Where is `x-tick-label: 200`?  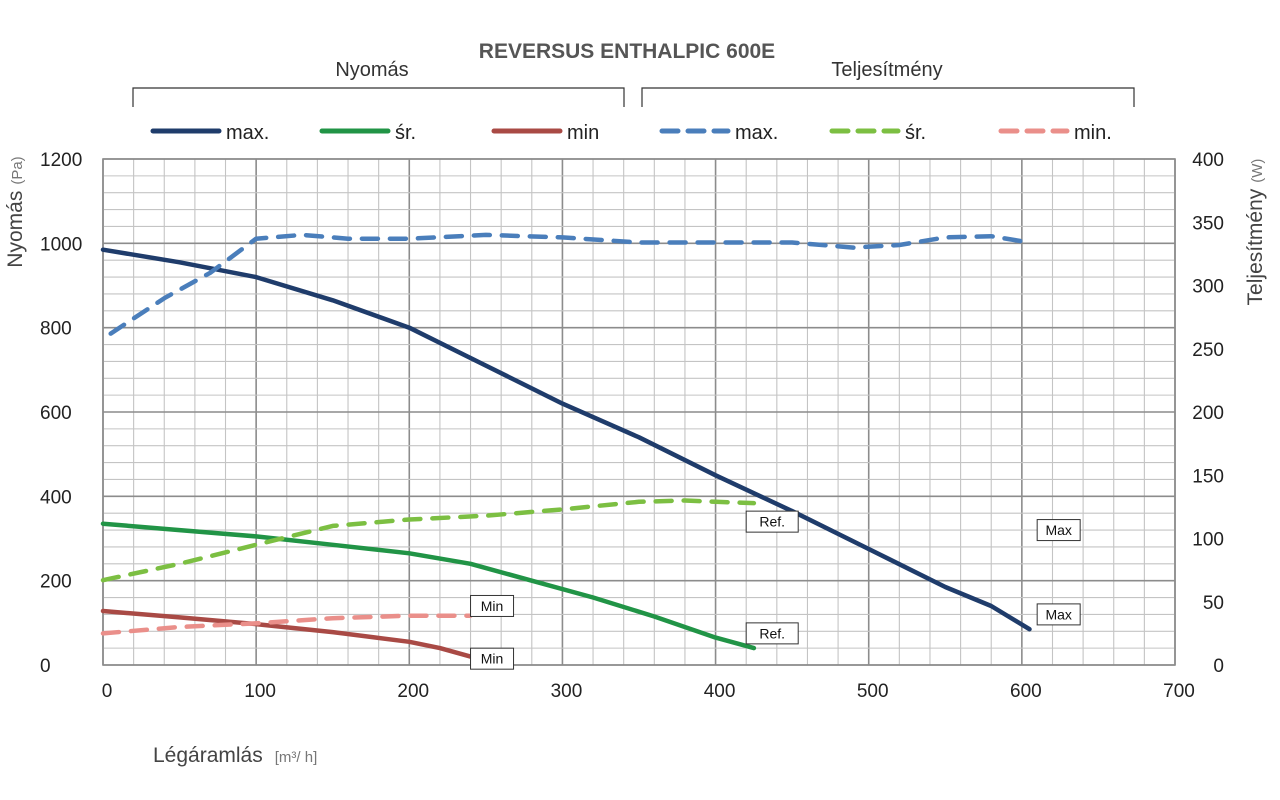
x-tick-label: 200 is located at coordinates (413, 691).